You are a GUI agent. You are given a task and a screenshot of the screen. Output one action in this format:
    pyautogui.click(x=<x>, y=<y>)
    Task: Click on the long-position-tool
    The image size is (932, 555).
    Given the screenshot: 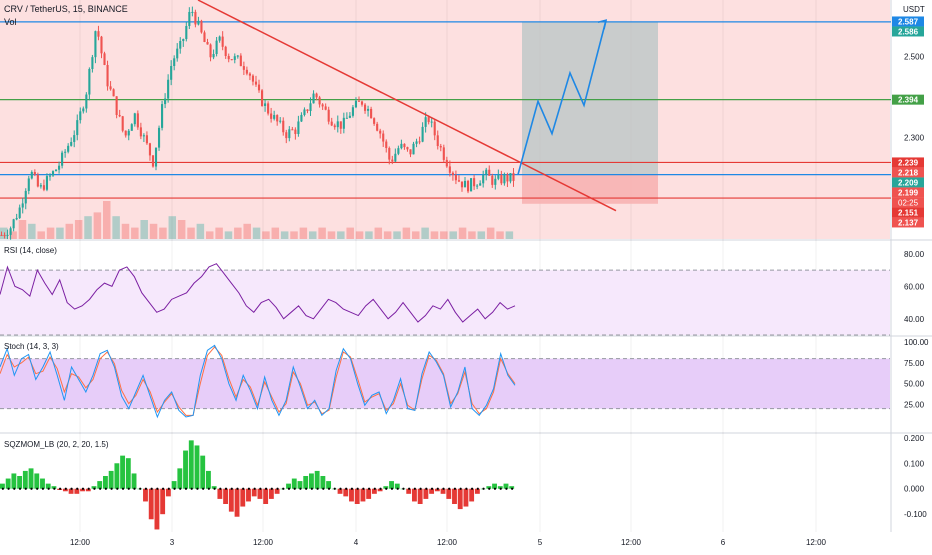 What is the action you would take?
    pyautogui.click(x=590, y=112)
    